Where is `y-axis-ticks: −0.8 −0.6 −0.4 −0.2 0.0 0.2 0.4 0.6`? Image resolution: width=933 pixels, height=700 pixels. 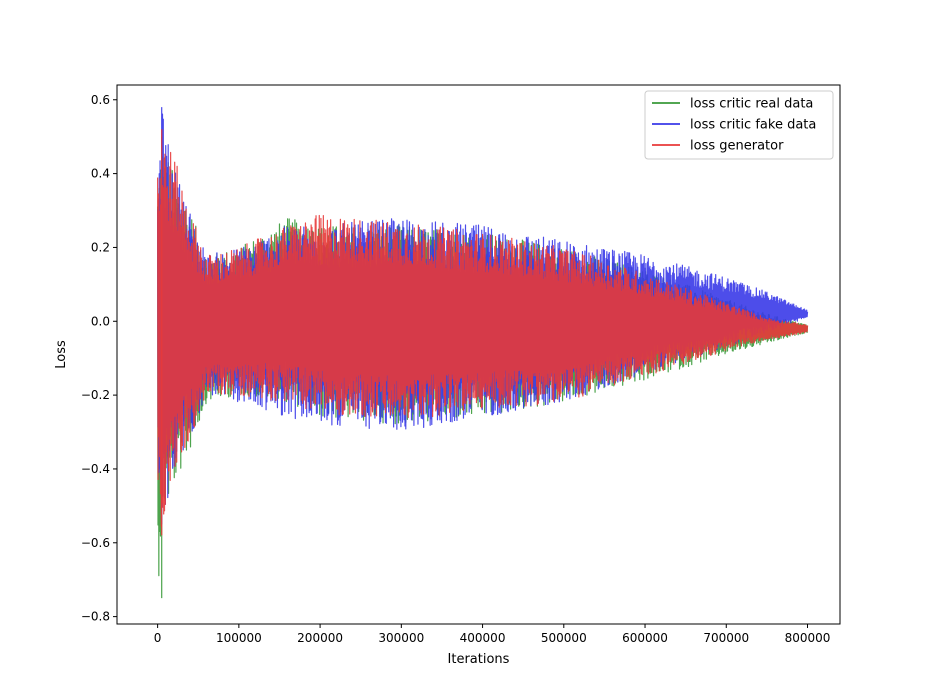 y-axis-ticks: −0.8 −0.6 −0.4 −0.2 0.0 0.2 0.4 0.6 is located at coordinates (99, 358).